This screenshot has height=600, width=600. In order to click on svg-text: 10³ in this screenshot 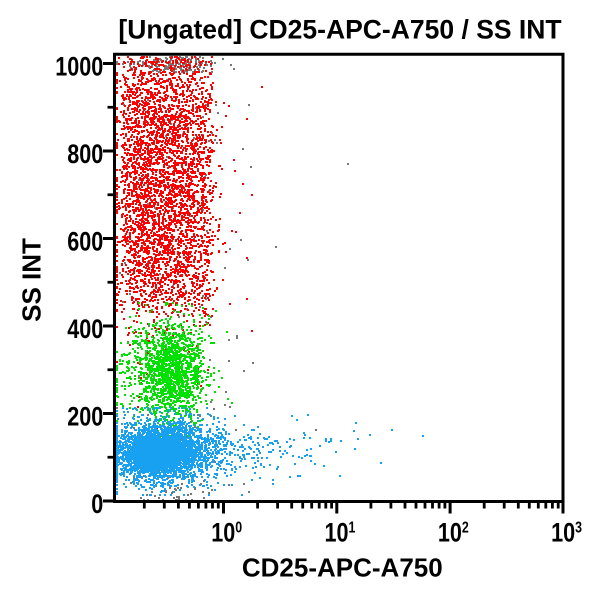, I will do `click(566, 533)`.